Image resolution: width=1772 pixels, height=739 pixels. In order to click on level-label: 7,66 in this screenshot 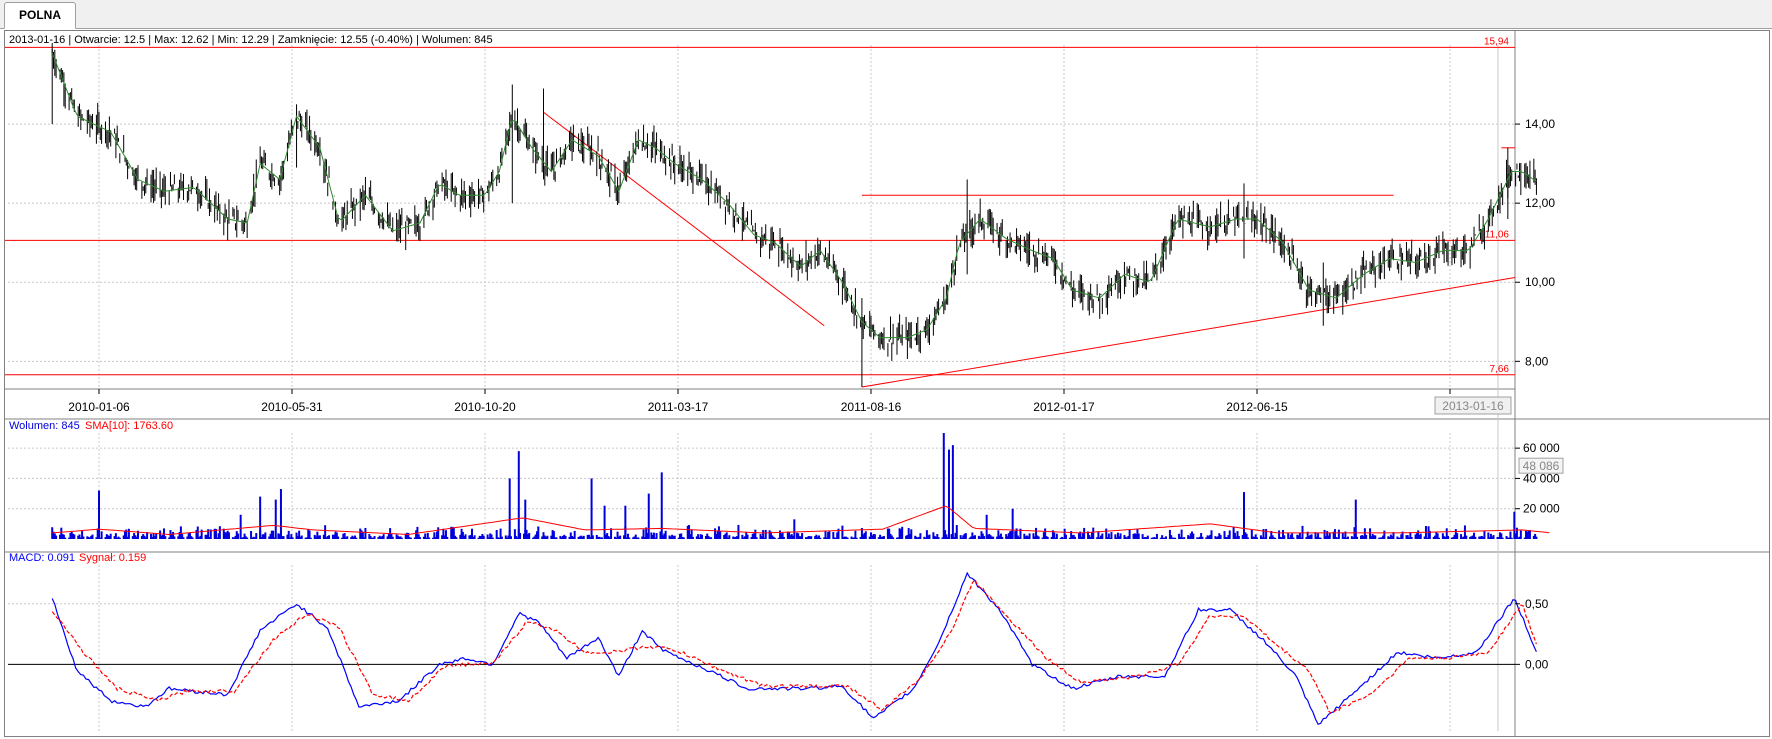, I will do `click(1500, 369)`.